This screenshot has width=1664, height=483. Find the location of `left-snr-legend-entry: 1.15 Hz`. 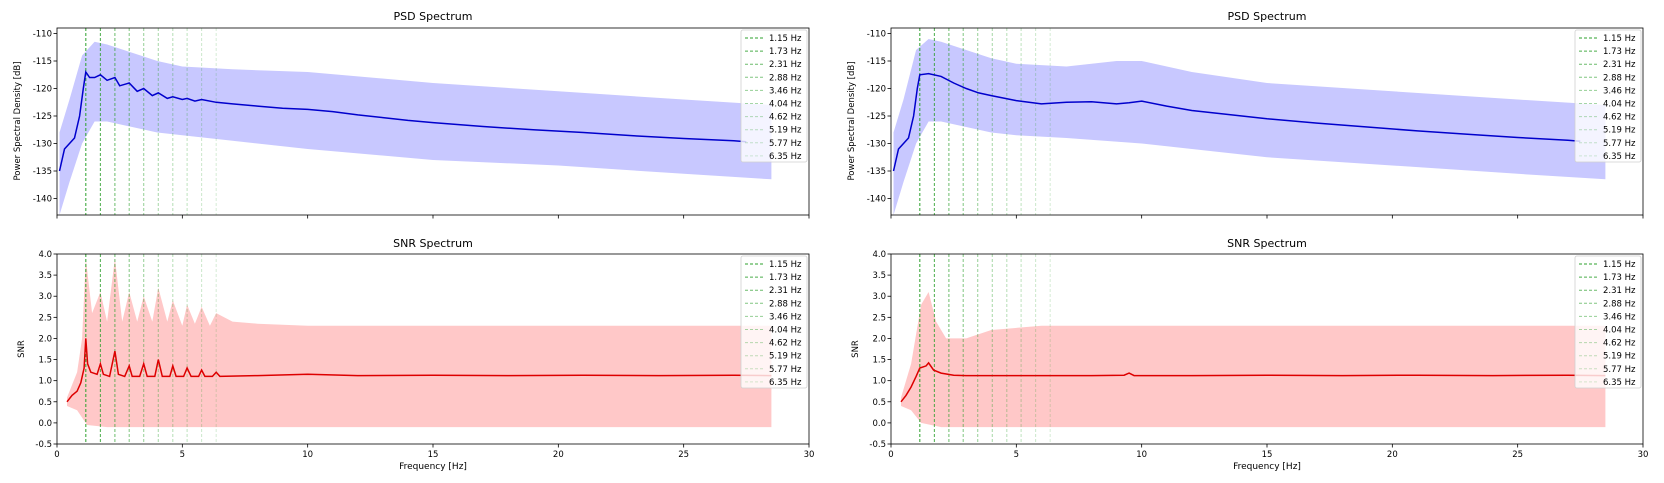

left-snr-legend-entry: 1.15 Hz is located at coordinates (785, 265).